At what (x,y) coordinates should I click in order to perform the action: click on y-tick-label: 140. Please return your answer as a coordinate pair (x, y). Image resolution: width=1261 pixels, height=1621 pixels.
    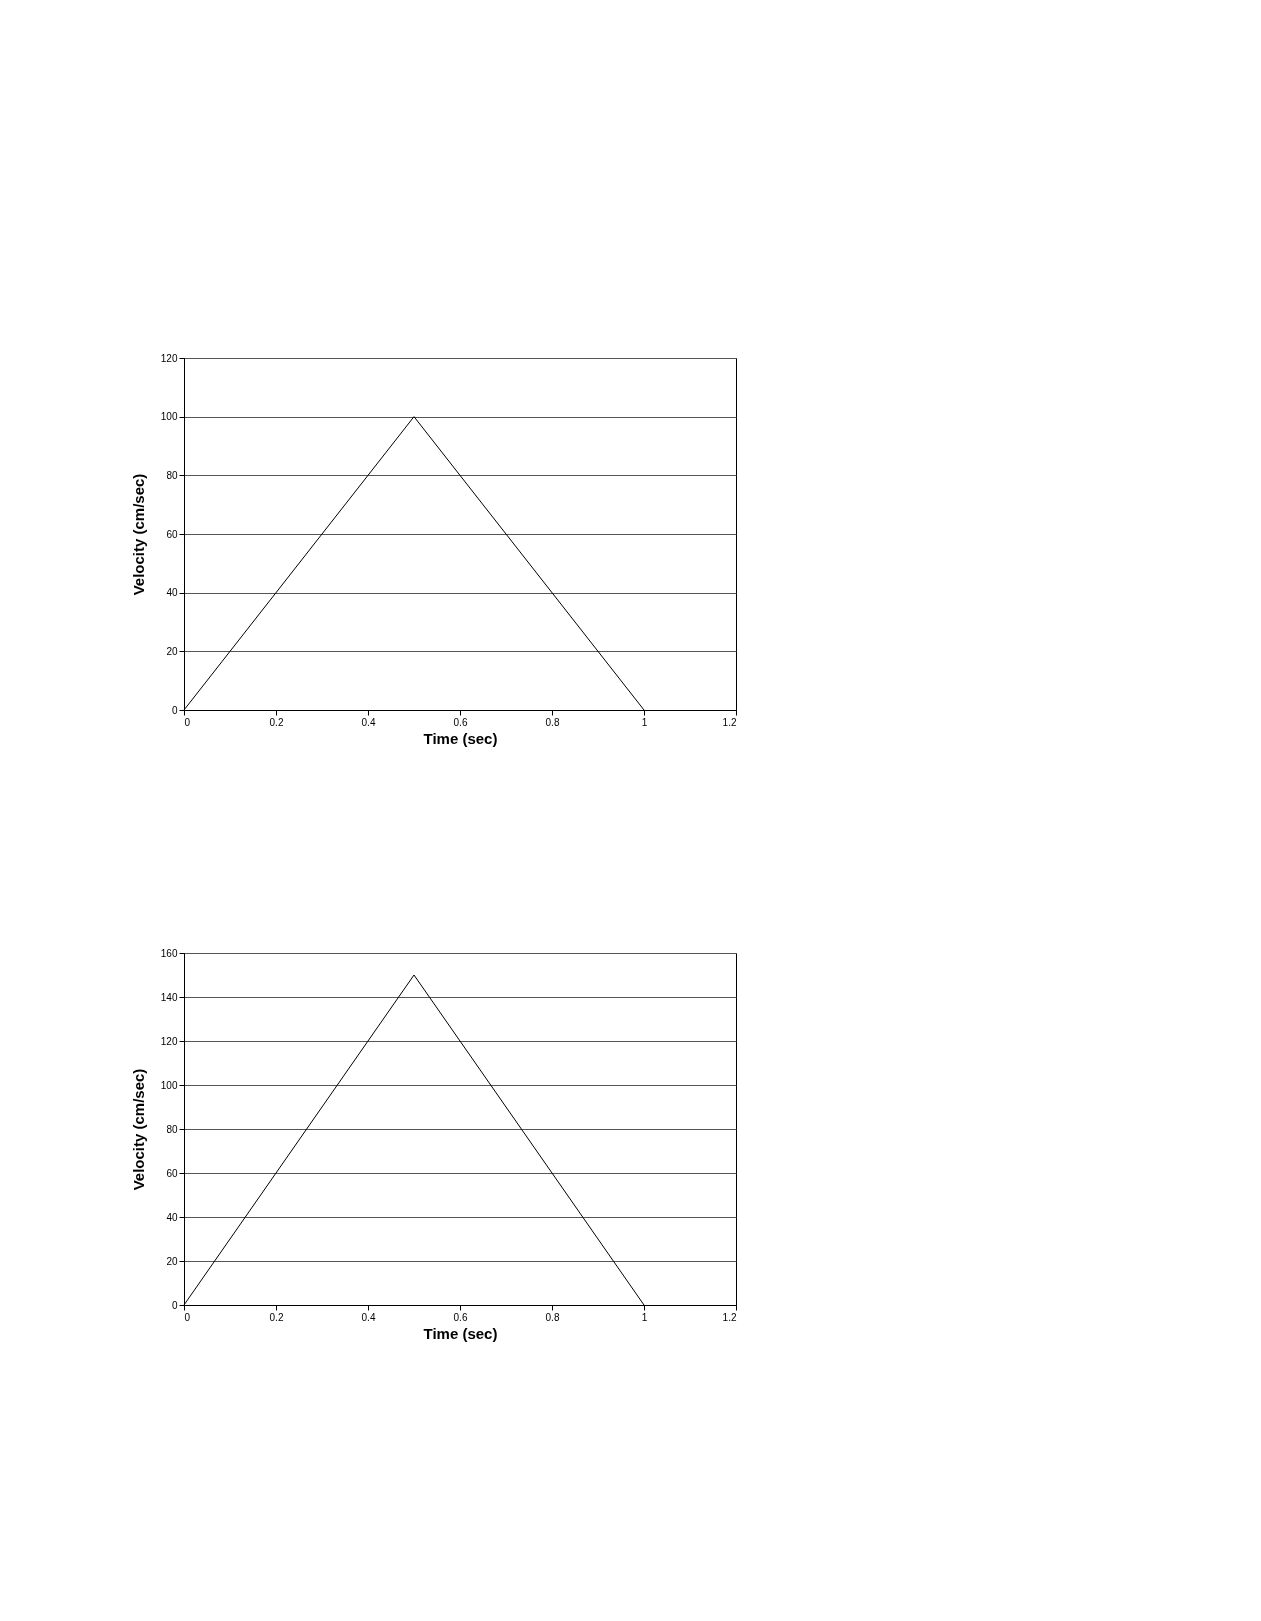
    Looking at the image, I should click on (169, 997).